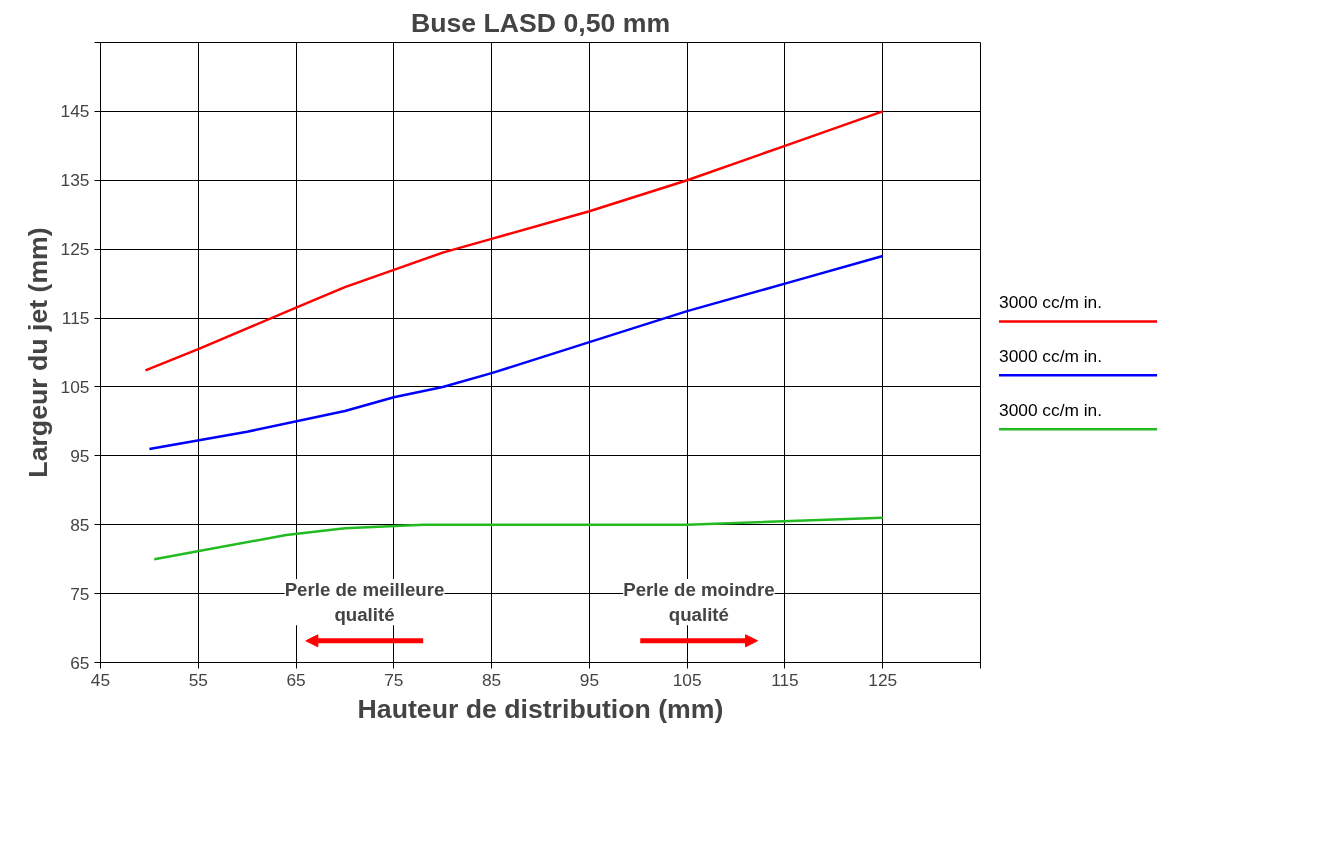  Describe the element at coordinates (75, 249) in the screenshot. I see `y-tick-label: 125` at that location.